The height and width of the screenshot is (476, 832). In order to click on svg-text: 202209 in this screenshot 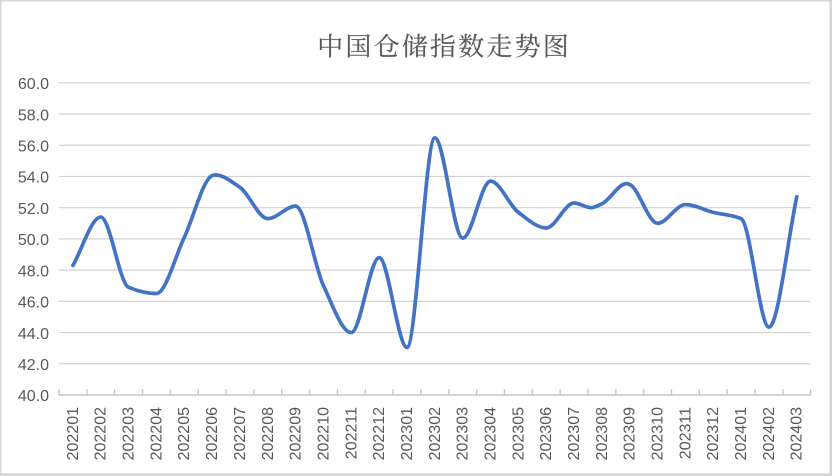, I will do `click(296, 433)`.